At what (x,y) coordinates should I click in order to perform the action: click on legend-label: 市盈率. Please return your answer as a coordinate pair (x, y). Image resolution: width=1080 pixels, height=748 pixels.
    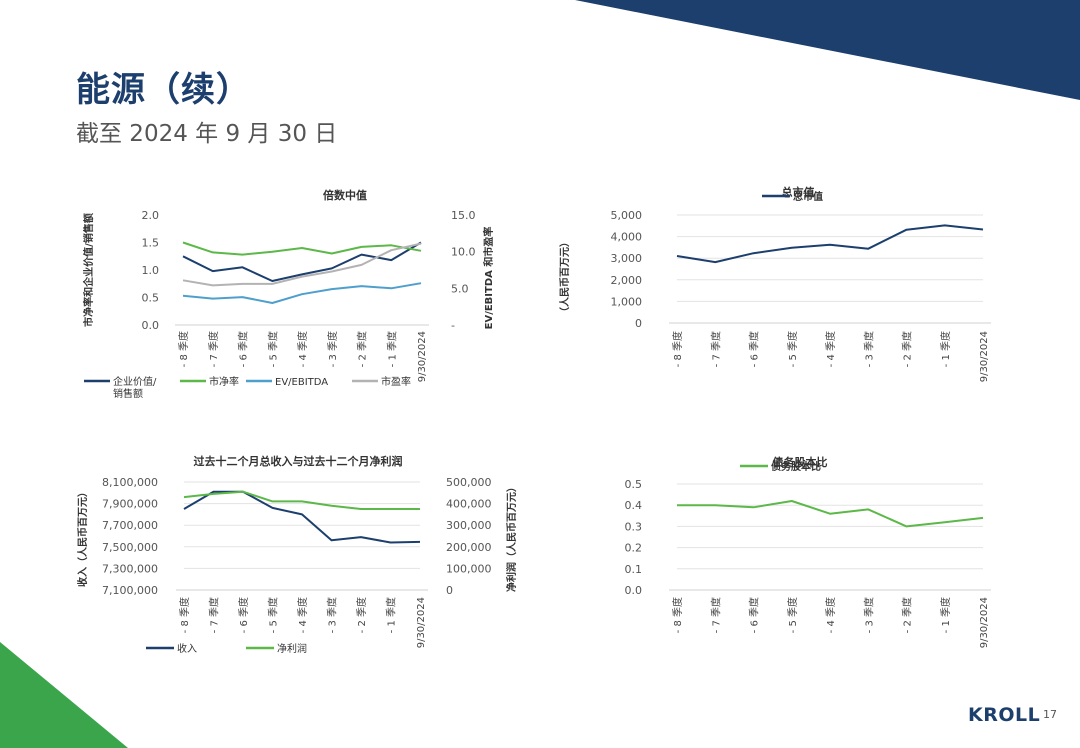
    Looking at the image, I should click on (396, 381).